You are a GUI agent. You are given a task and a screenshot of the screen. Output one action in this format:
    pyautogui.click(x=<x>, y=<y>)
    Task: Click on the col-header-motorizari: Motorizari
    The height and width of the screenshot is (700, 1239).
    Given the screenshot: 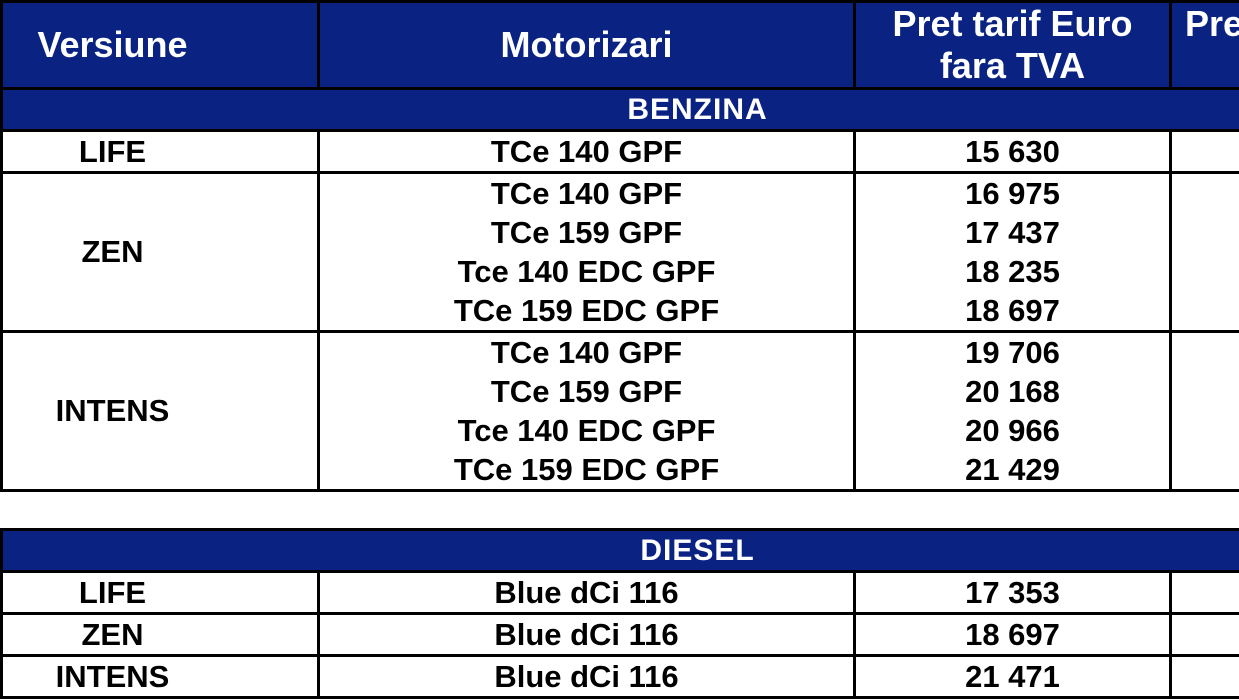 What is the action you would take?
    pyautogui.click(x=586, y=45)
    